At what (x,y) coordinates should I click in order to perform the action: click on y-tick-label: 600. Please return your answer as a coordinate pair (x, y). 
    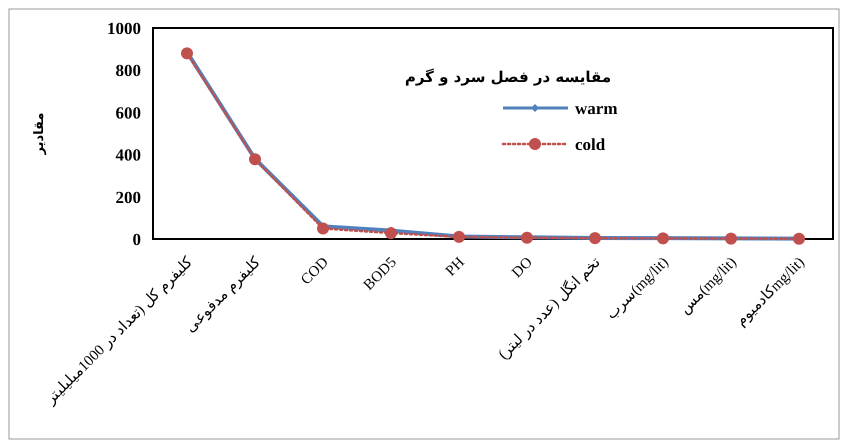
    Looking at the image, I should click on (128, 112).